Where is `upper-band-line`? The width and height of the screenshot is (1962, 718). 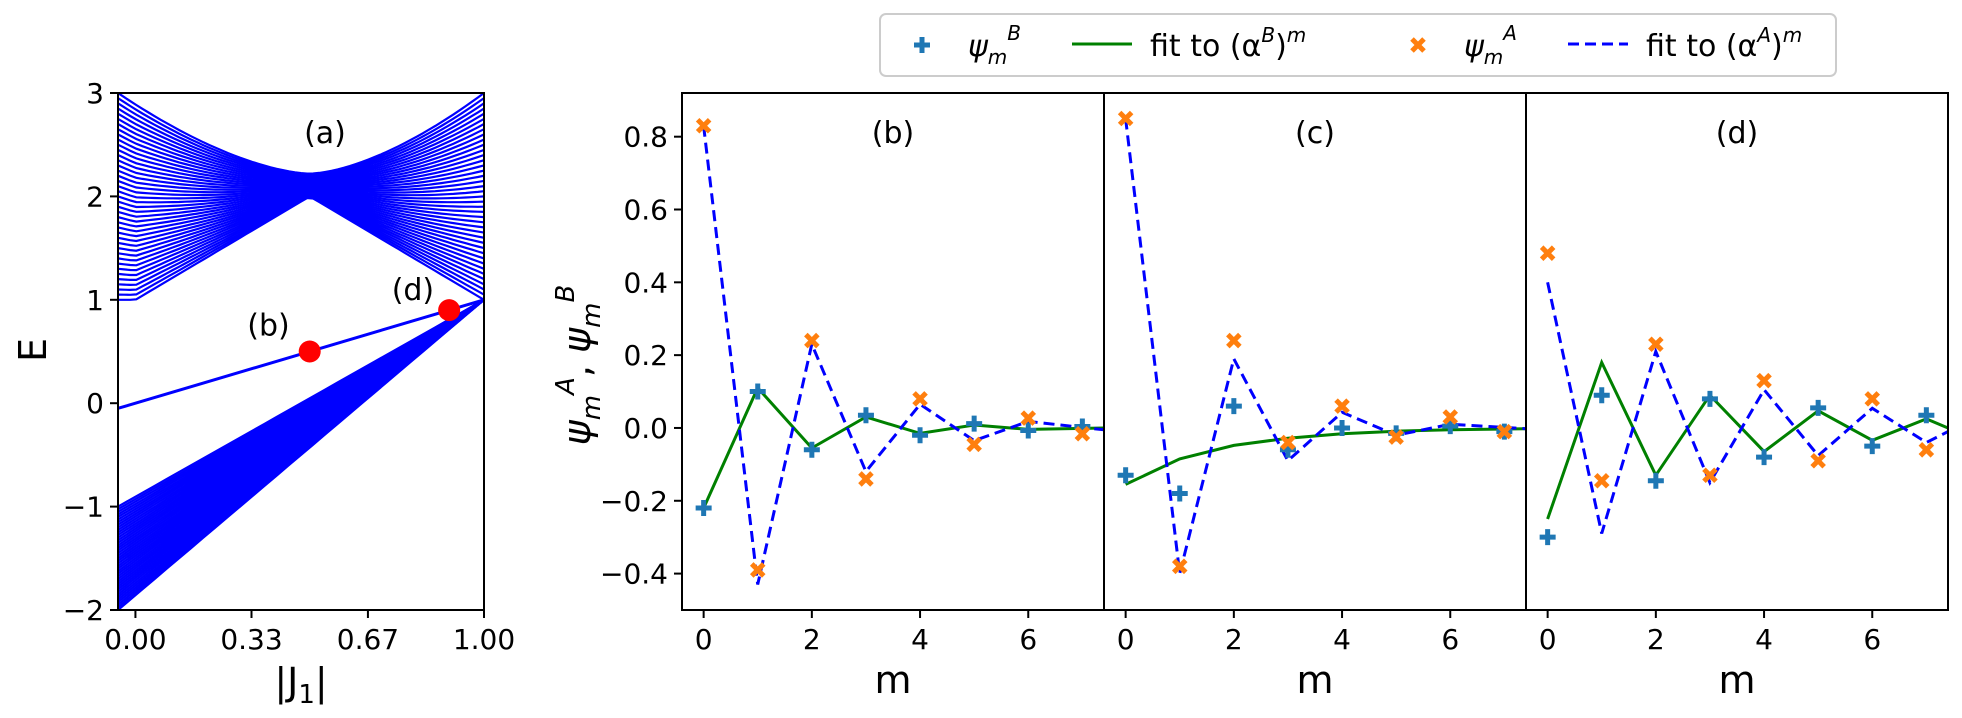 upper-band-line is located at coordinates (301, 134).